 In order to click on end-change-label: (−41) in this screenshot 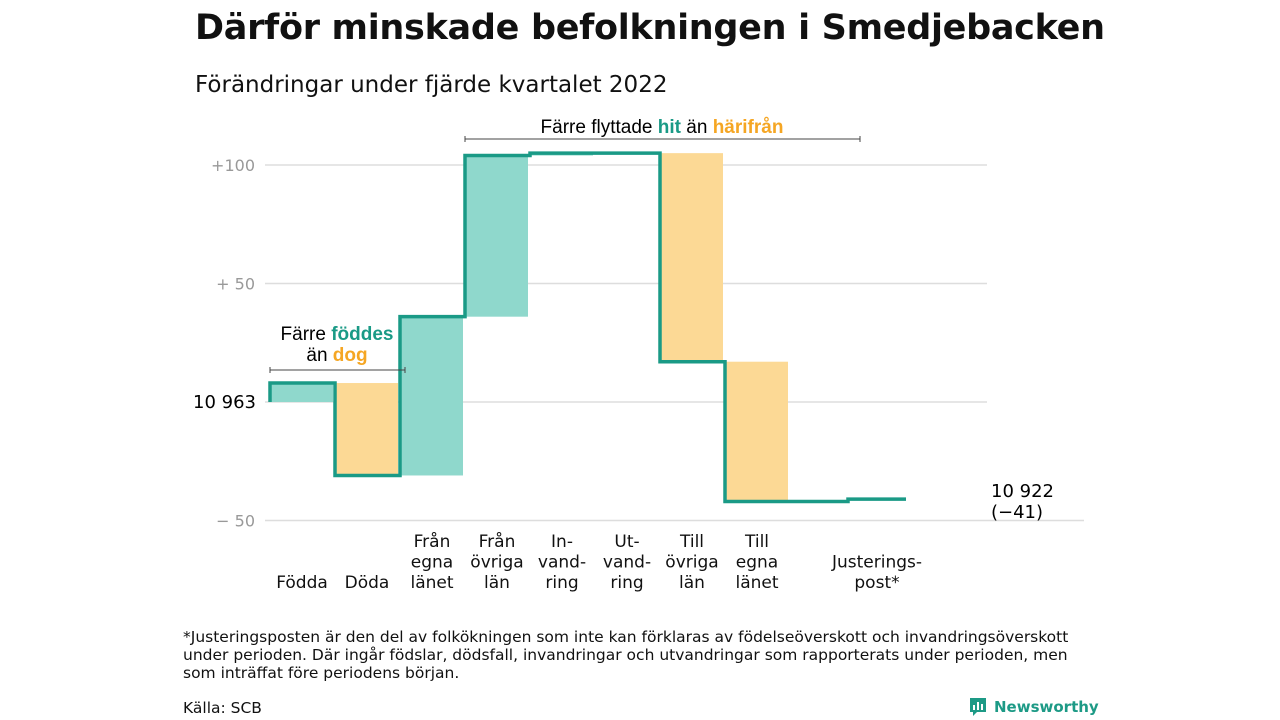, I will do `click(1017, 512)`.